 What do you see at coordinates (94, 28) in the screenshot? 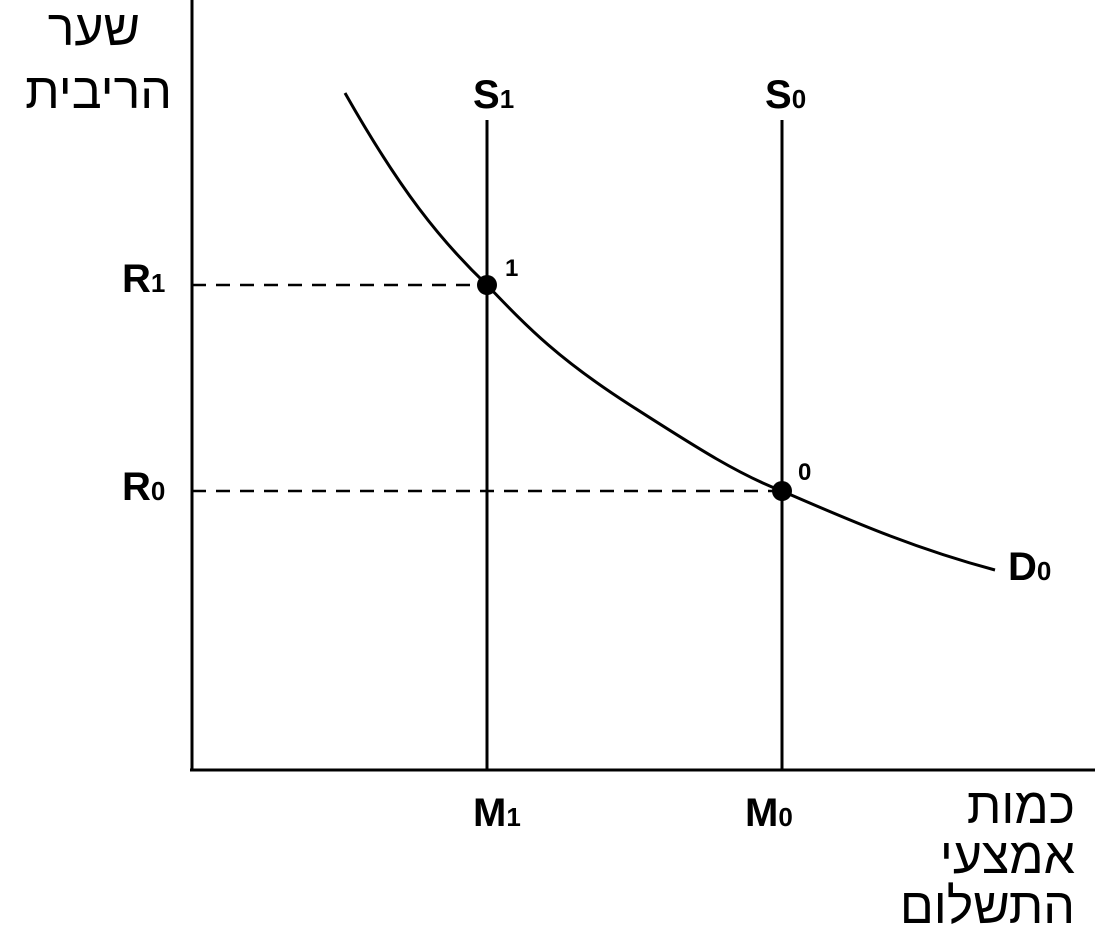
I see `y-axis-label: שער` at bounding box center [94, 28].